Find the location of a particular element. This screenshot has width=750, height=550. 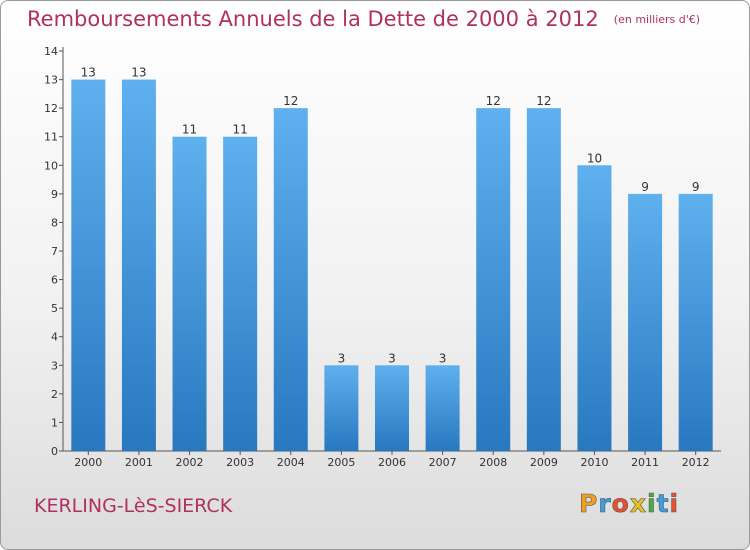

commune-name: KERLING-LèS-SIERCK is located at coordinates (133, 506).